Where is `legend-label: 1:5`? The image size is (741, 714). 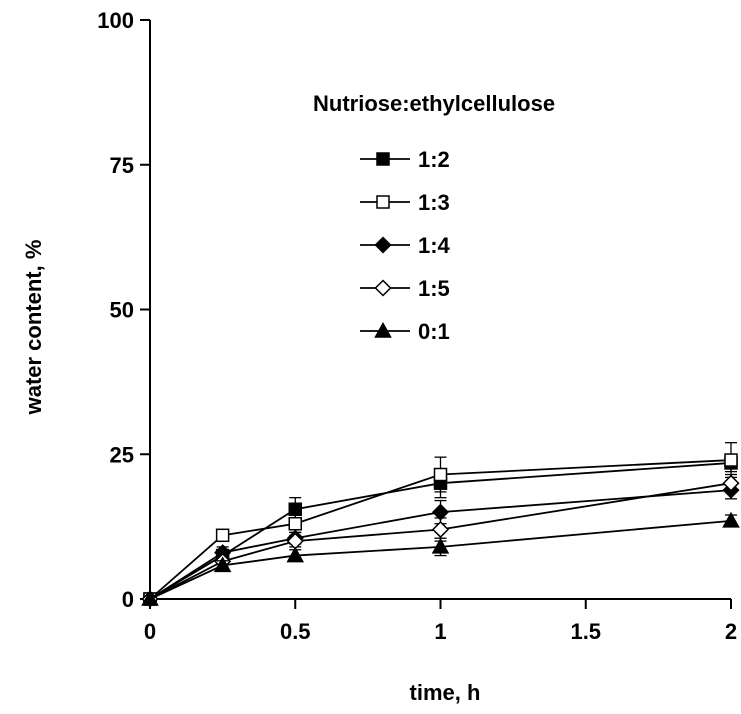
legend-label: 1:5 is located at coordinates (434, 288).